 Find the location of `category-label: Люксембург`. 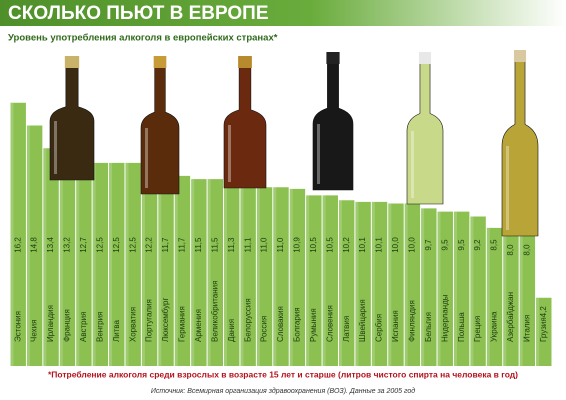

category-label: Люксембург is located at coordinates (165, 320).